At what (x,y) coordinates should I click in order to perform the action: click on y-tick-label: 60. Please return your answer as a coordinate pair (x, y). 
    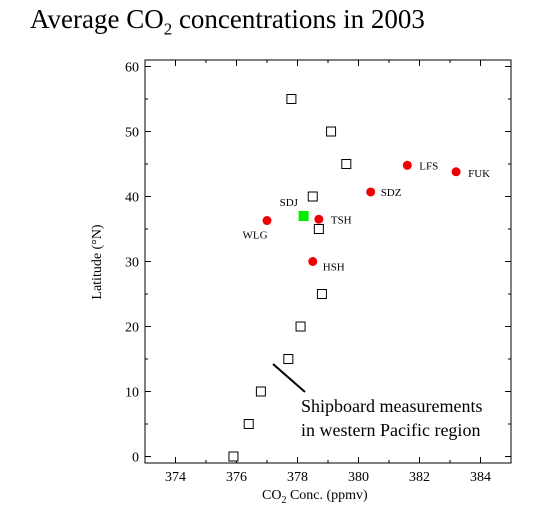
    Looking at the image, I should click on (132, 68).